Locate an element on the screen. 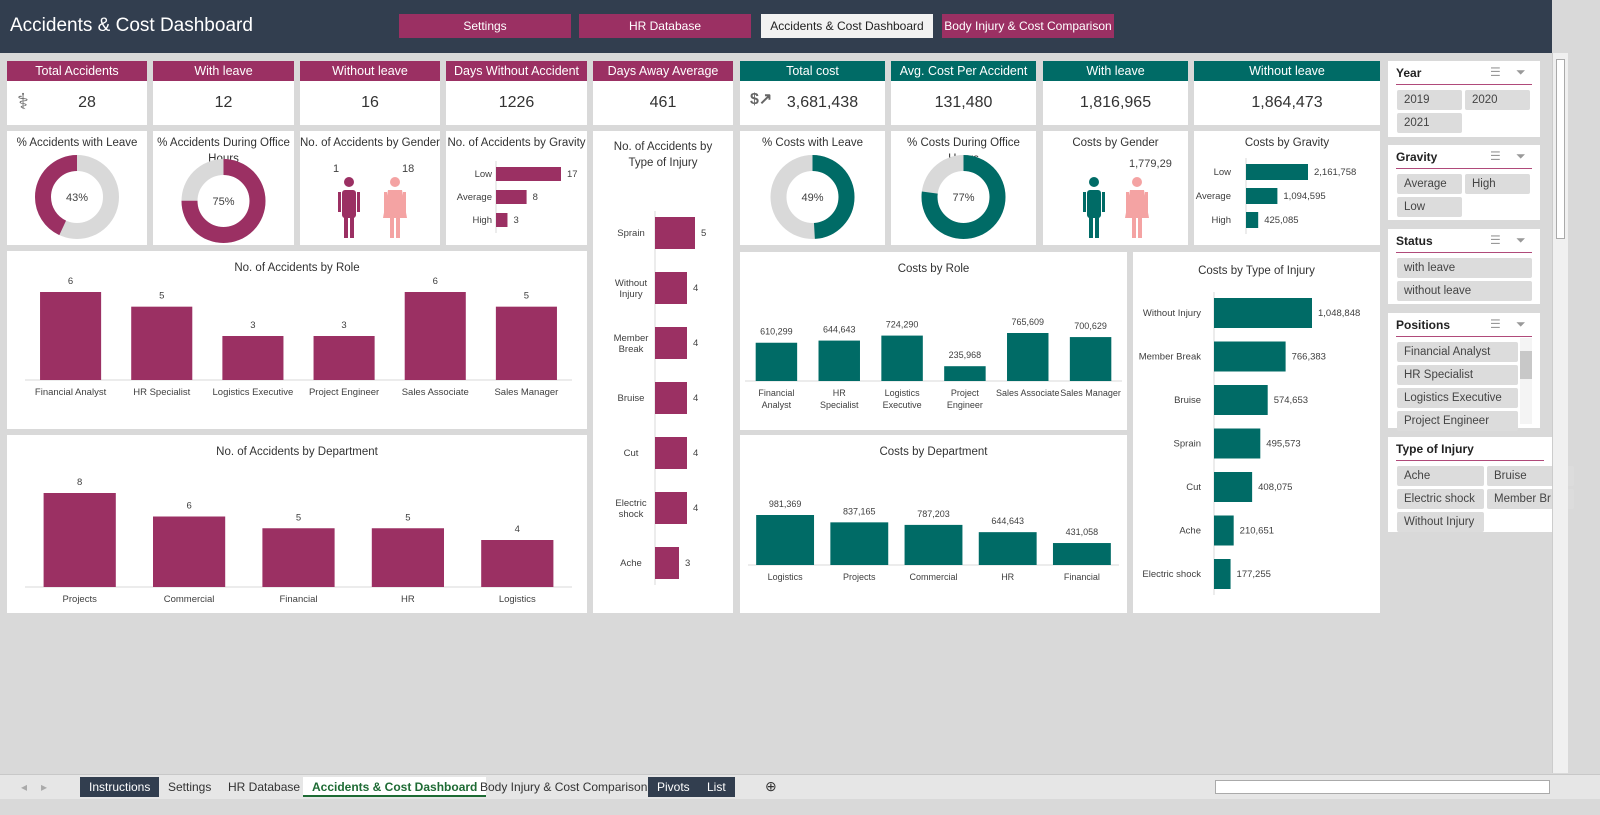 This screenshot has width=1600, height=815. horizontal-scrollbar is located at coordinates (1382, 787).